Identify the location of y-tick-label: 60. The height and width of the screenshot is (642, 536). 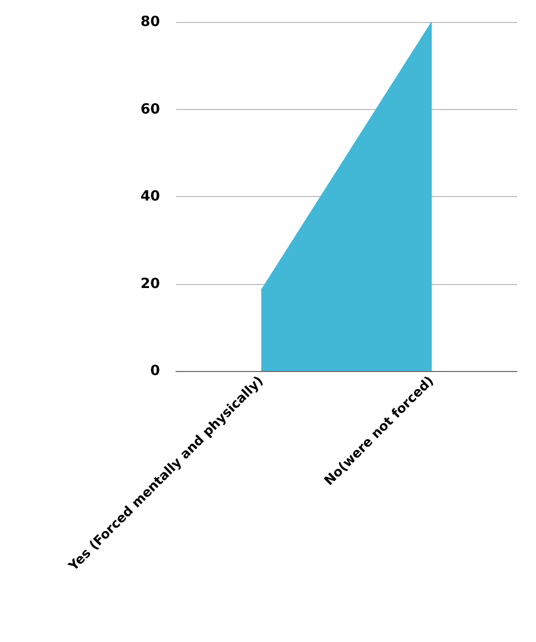
(150, 109).